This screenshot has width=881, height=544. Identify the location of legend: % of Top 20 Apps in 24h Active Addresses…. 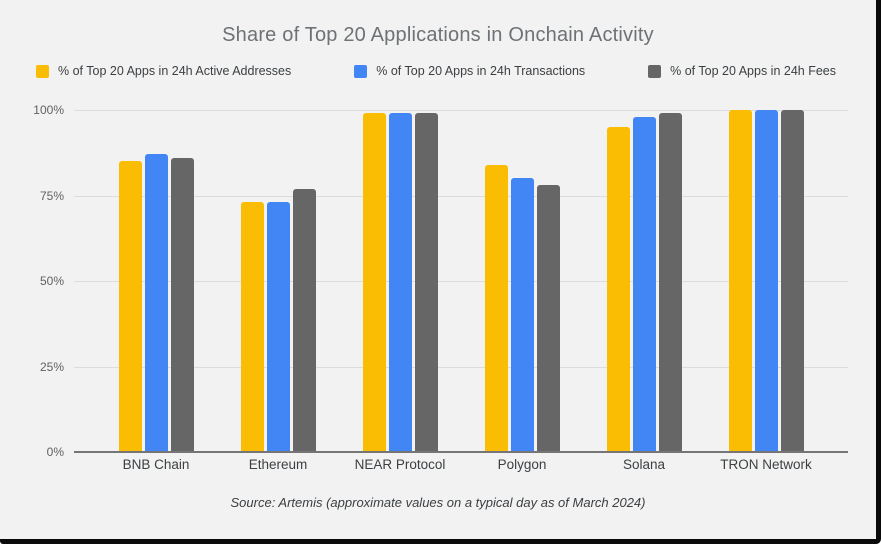
(438, 71).